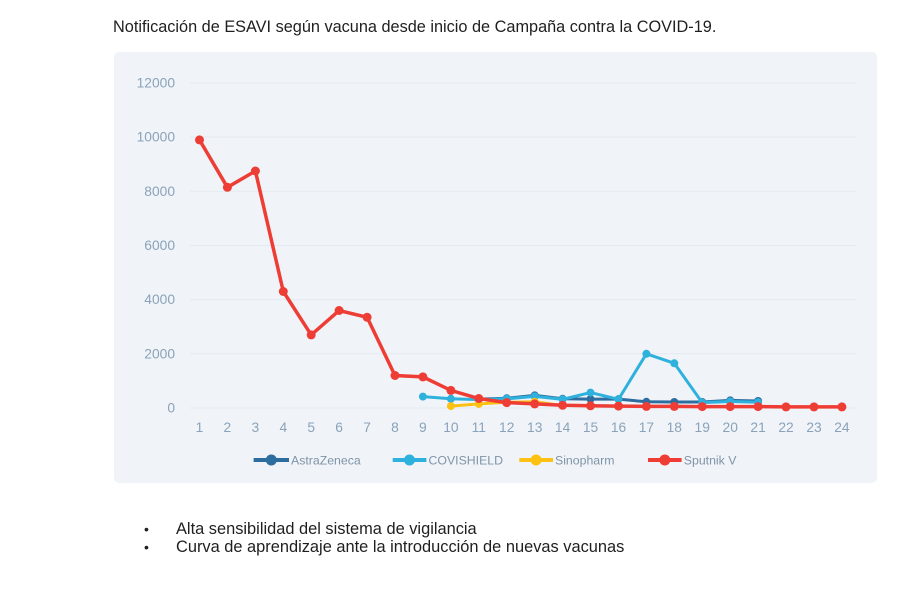  What do you see at coordinates (814, 427) in the screenshot?
I see `svg-text: 23` at bounding box center [814, 427].